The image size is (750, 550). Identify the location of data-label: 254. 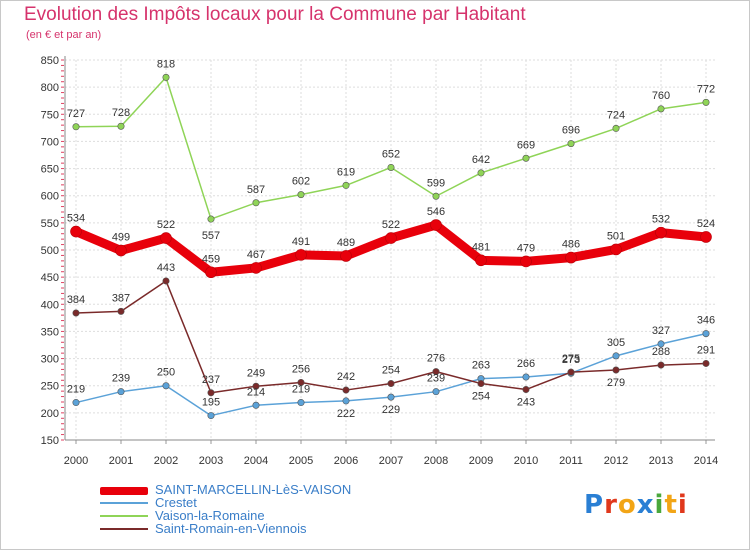
(481, 397).